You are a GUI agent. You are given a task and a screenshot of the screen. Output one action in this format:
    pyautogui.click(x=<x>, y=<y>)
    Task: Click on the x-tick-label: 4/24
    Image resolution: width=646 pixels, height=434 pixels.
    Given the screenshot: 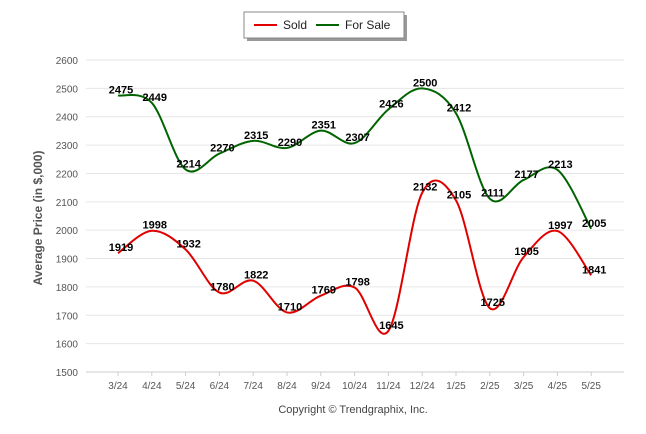 What is the action you would take?
    pyautogui.click(x=152, y=386)
    